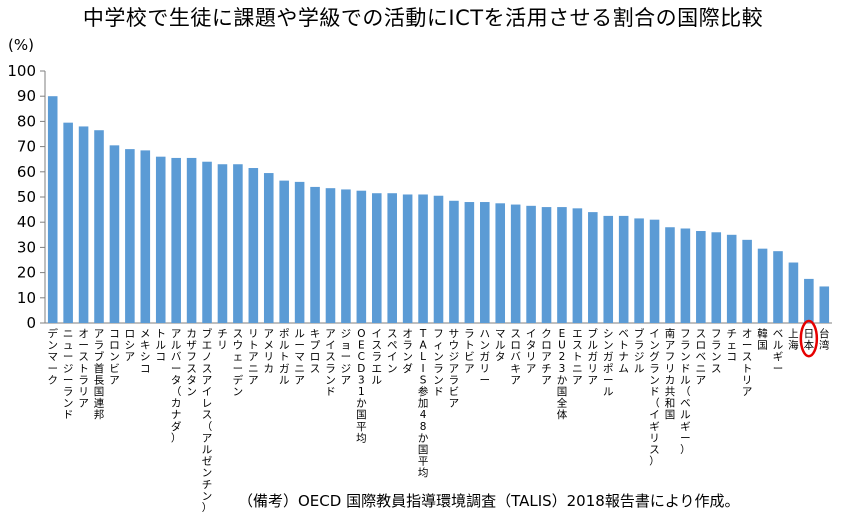  What do you see at coordinates (21, 71) in the screenshot?
I see `y-tick-label: 100` at bounding box center [21, 71].